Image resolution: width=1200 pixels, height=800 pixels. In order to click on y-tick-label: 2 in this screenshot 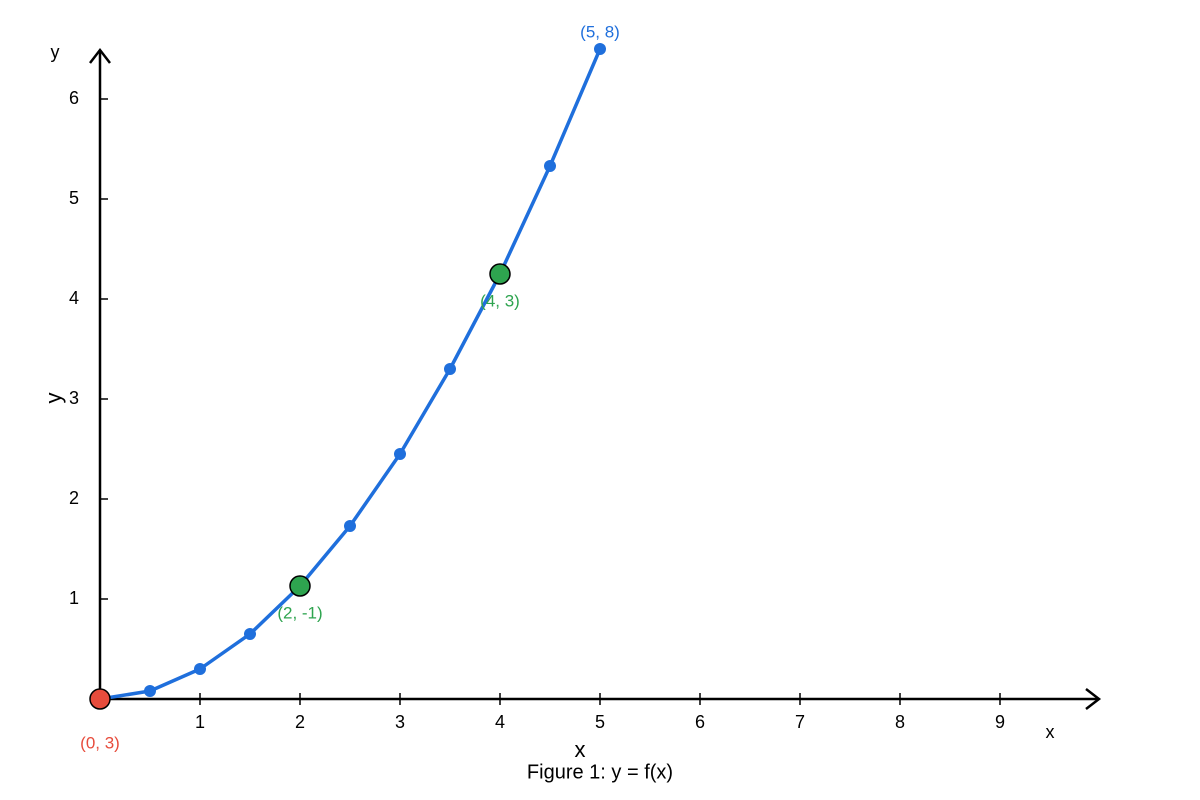, I will do `click(74, 498)`.